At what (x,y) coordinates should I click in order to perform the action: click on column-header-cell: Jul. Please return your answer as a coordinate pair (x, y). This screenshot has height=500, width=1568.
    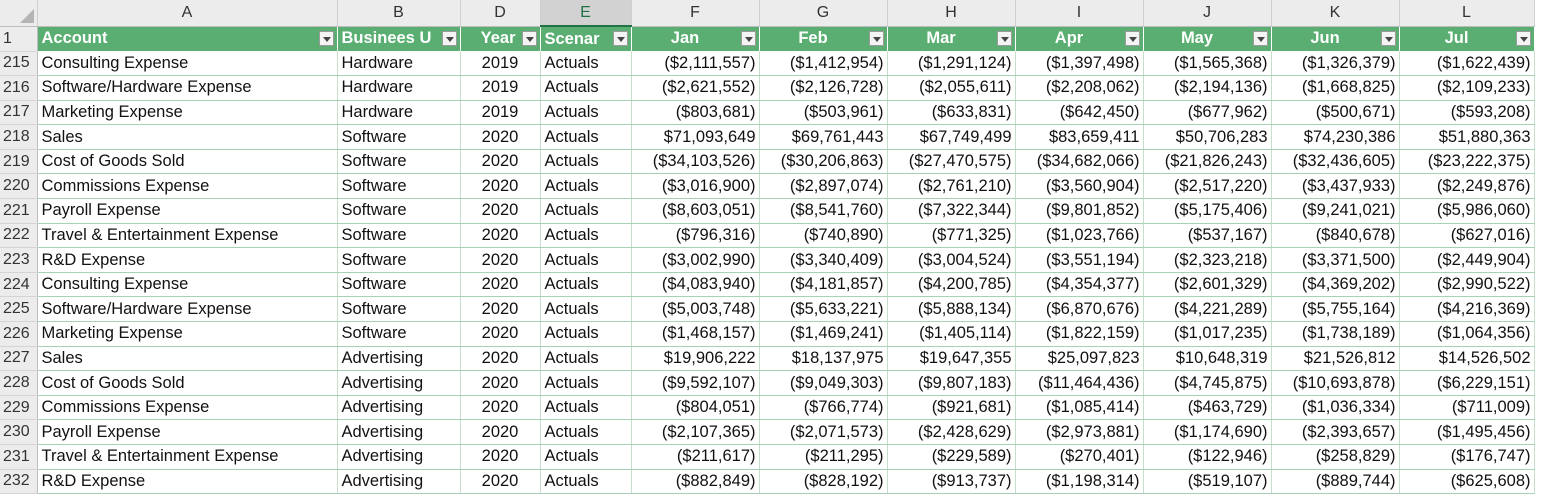
    Looking at the image, I should click on (1467, 38).